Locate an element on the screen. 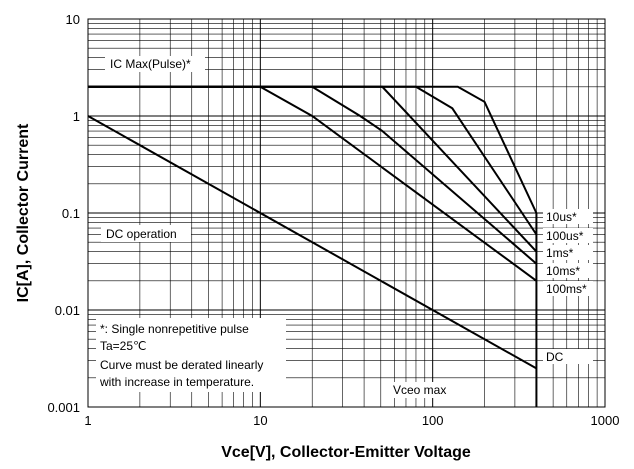 This screenshot has width=634, height=469. x-tick-label: 100 is located at coordinates (433, 420).